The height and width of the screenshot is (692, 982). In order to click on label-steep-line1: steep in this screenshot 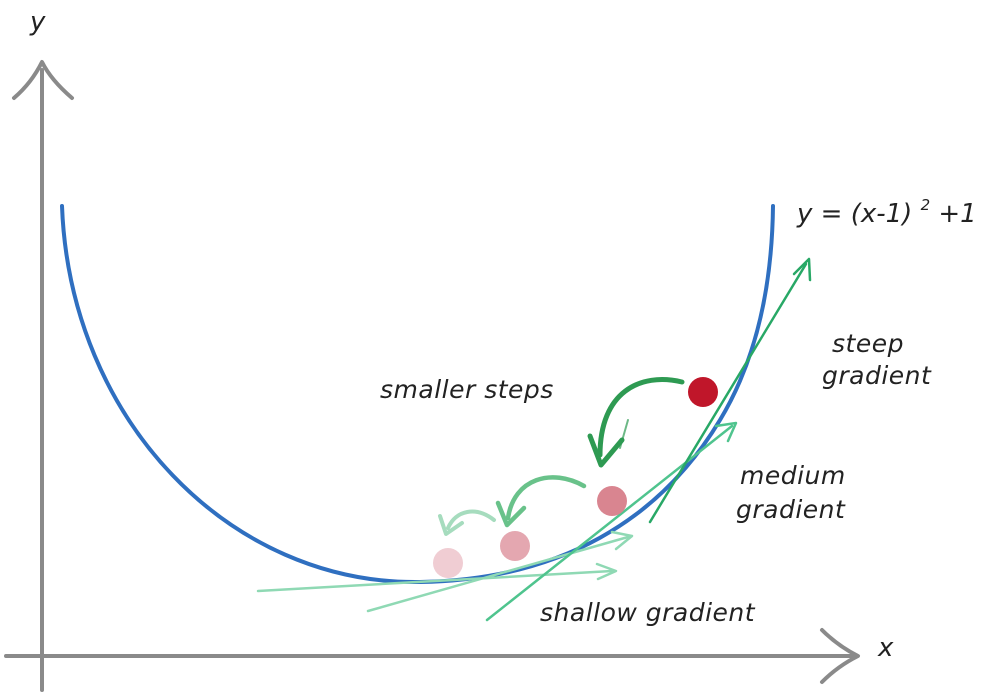, I will do `click(868, 343)`.